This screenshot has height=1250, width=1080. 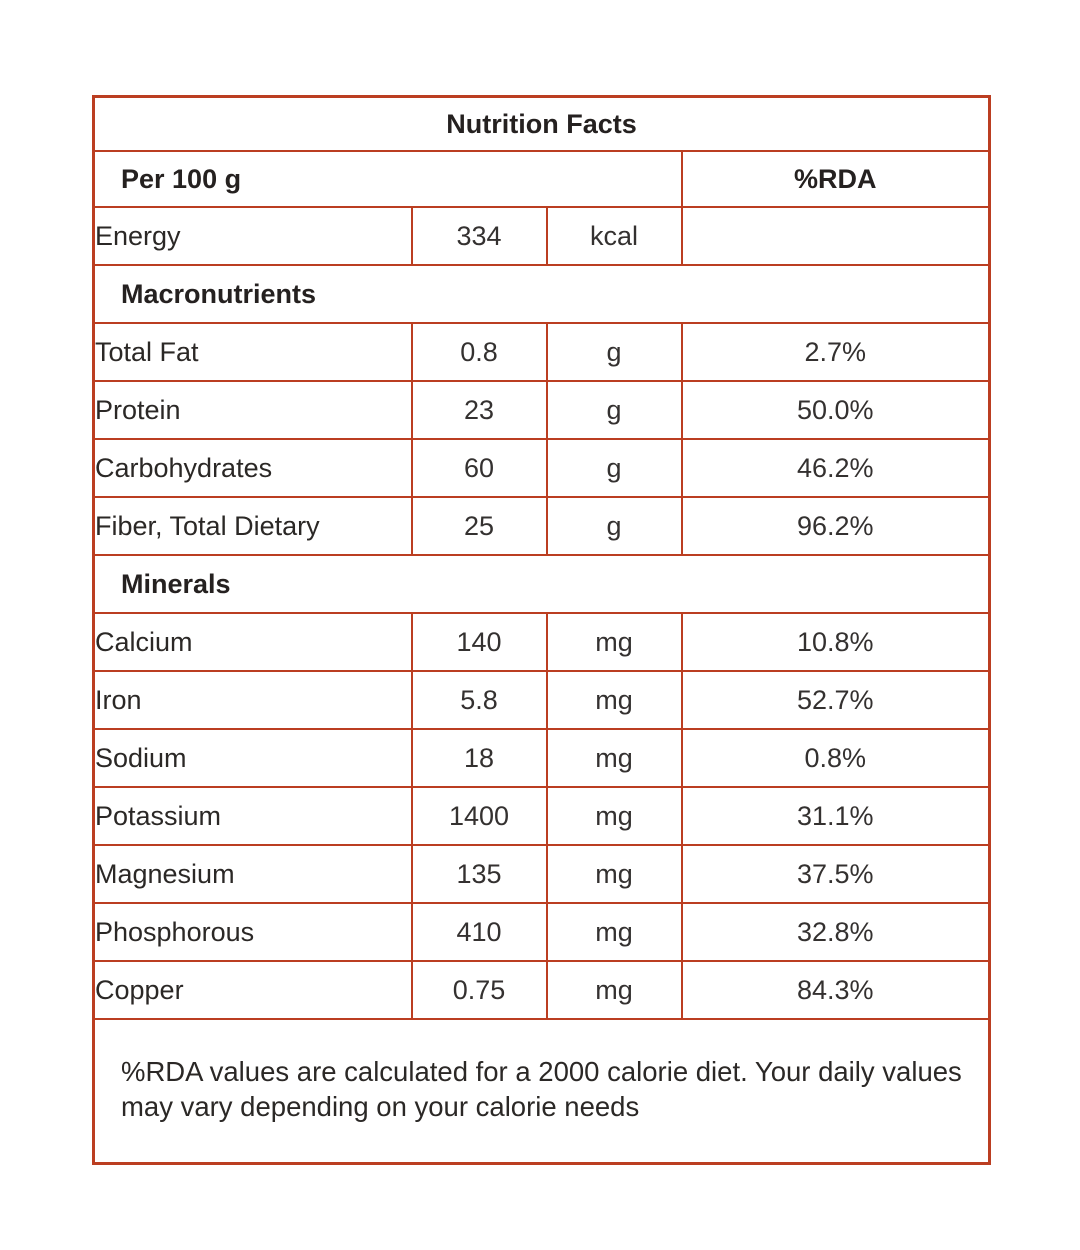 I want to click on rda-column-header: %RDA, so click(x=835, y=179).